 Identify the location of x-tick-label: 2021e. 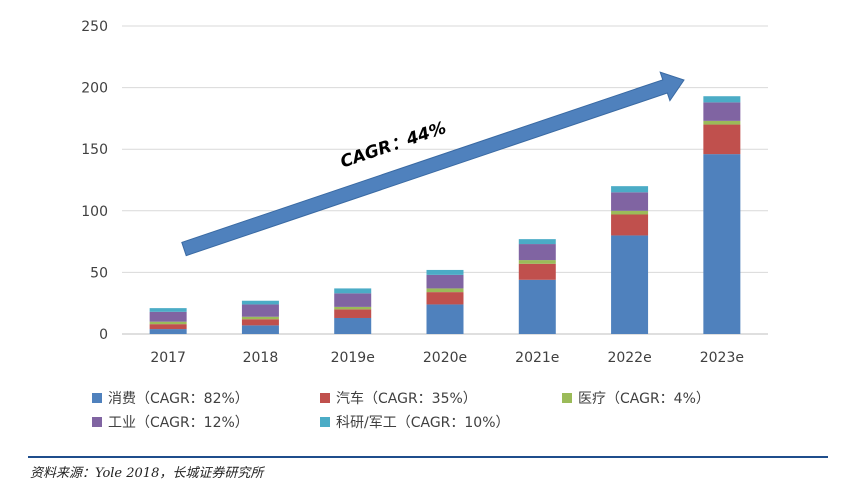
(537, 358).